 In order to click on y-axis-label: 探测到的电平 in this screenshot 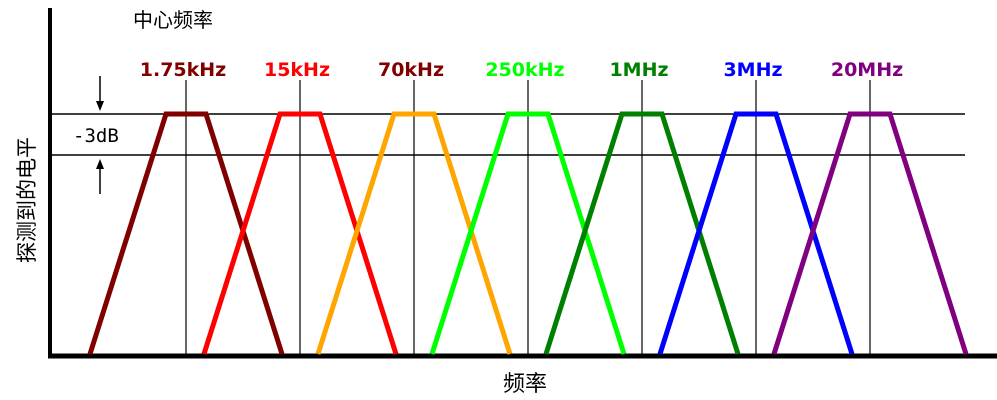, I will do `click(27, 200)`.